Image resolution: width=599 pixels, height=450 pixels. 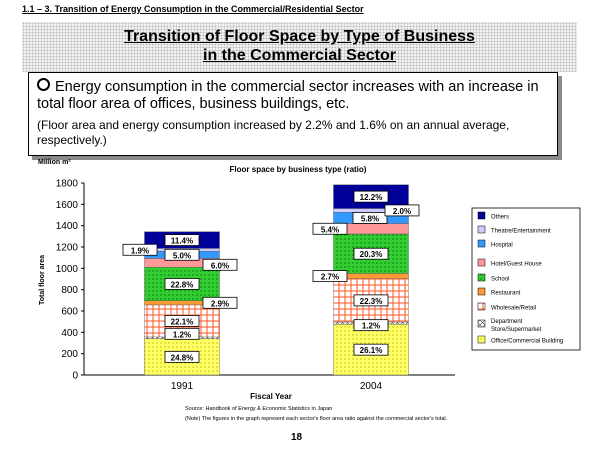 What do you see at coordinates (506, 294) in the screenshot?
I see `legend-label: Restaurant` at bounding box center [506, 294].